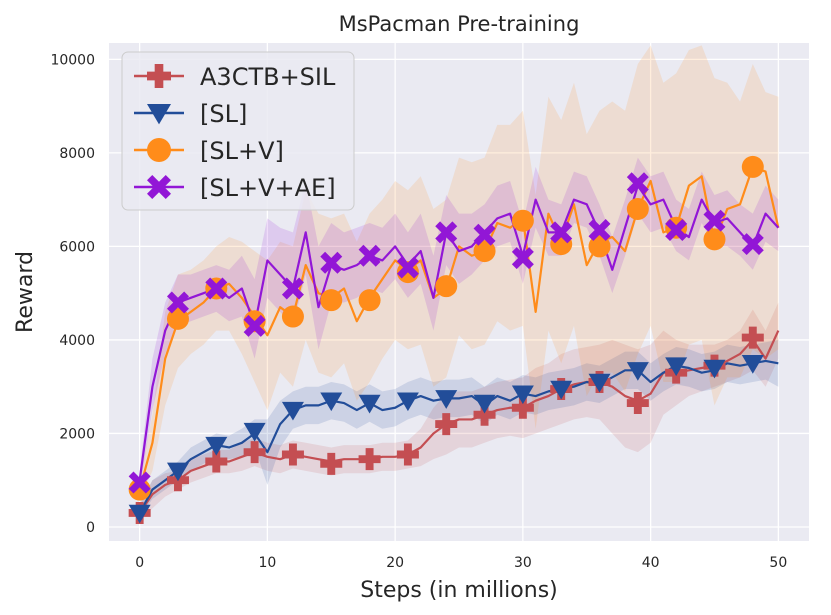  I want to click on y-tick-label: 6000, so click(77, 247).